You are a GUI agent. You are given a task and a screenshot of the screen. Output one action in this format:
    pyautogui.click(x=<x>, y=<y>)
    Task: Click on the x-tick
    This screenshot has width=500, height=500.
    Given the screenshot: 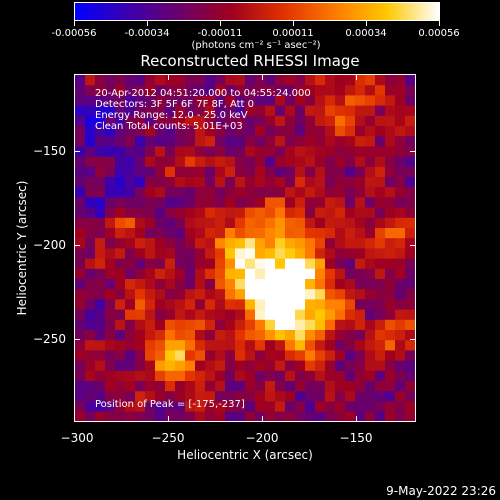 What is the action you would take?
    pyautogui.click(x=168, y=77)
    